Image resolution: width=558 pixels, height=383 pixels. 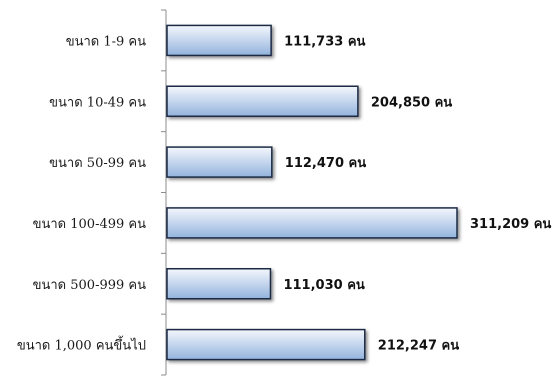 What do you see at coordinates (325, 163) in the screenshot?
I see `value-label: 112,470 คน` at bounding box center [325, 163].